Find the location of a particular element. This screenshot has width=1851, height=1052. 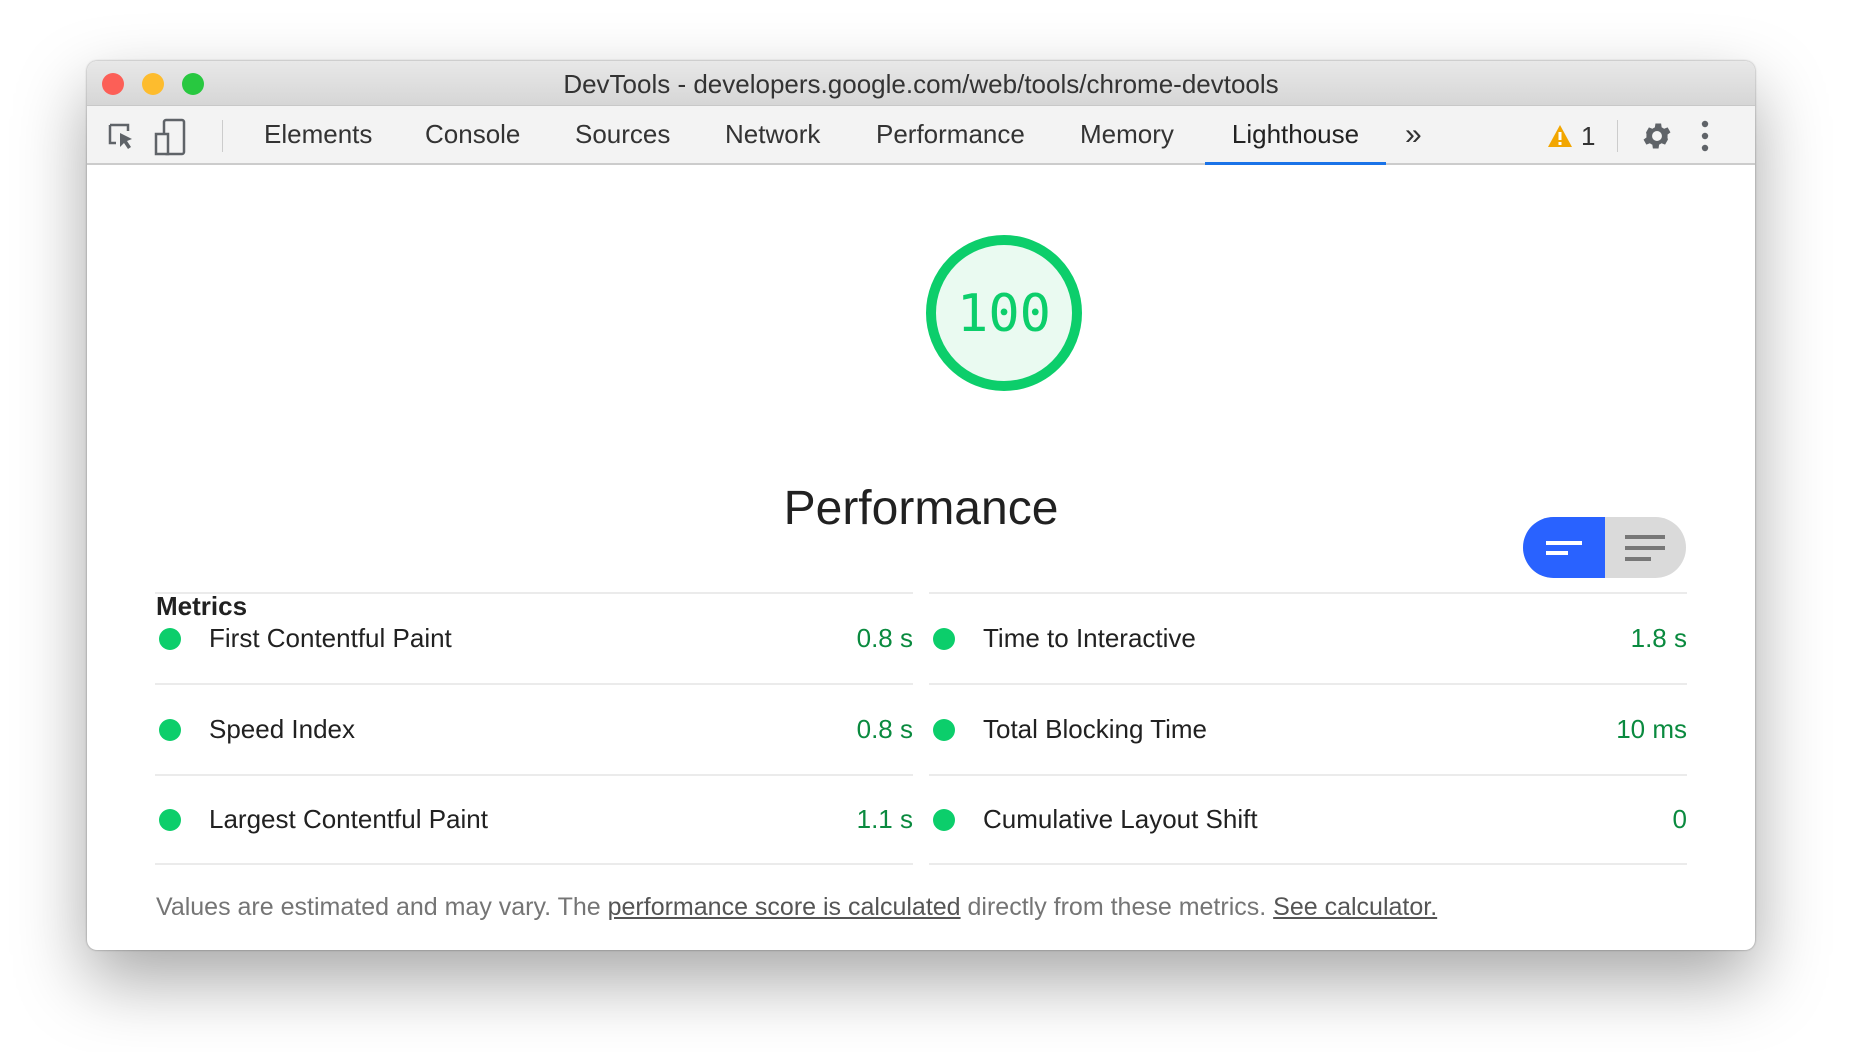

inspect-element-icon is located at coordinates (122, 137).